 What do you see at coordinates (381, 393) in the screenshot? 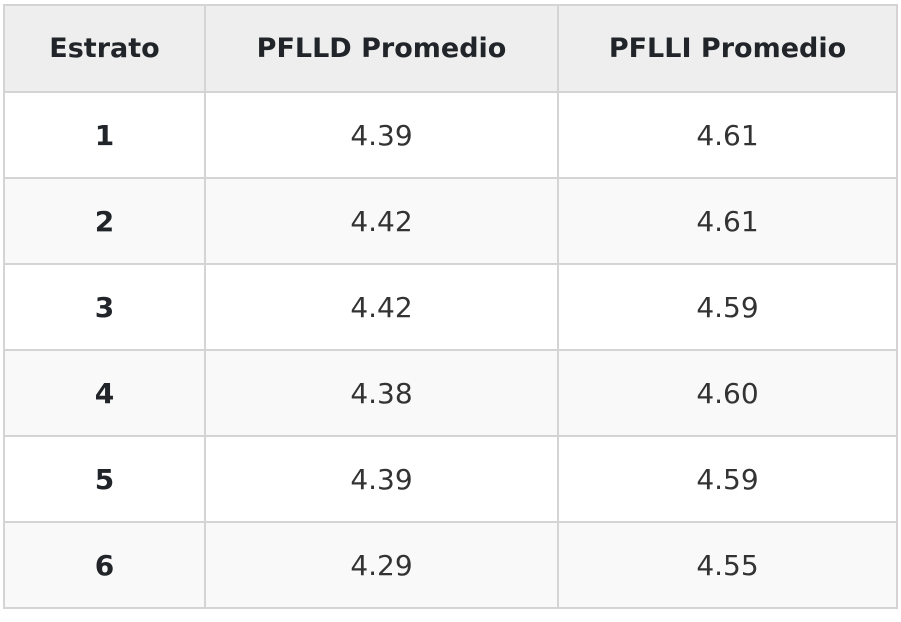
I see `pflld-cell: 4.38` at bounding box center [381, 393].